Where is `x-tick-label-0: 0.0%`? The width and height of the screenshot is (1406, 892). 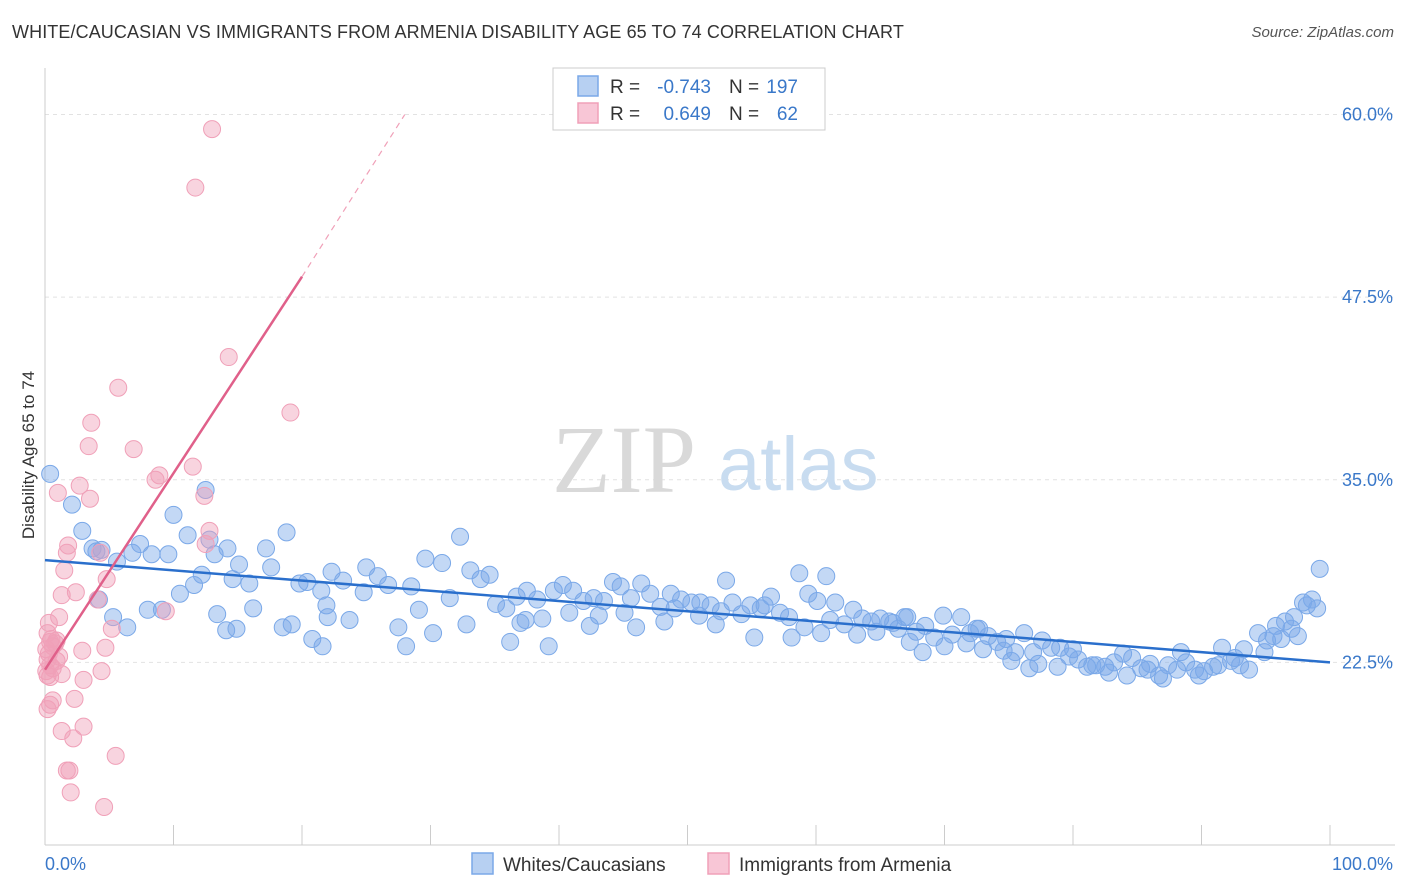 x-tick-label-0: 0.0% is located at coordinates (65, 864).